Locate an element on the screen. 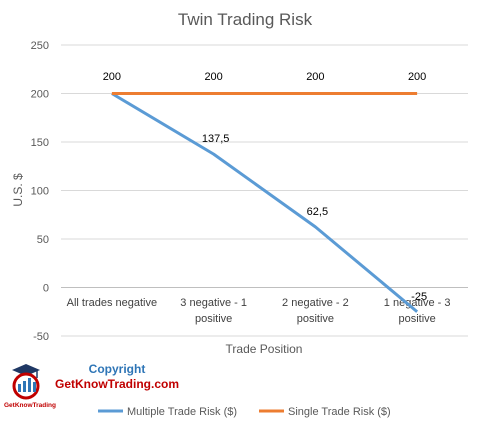 Image resolution: width=482 pixels, height=435 pixels. logo-text: GetKnowTrading is located at coordinates (30, 405).